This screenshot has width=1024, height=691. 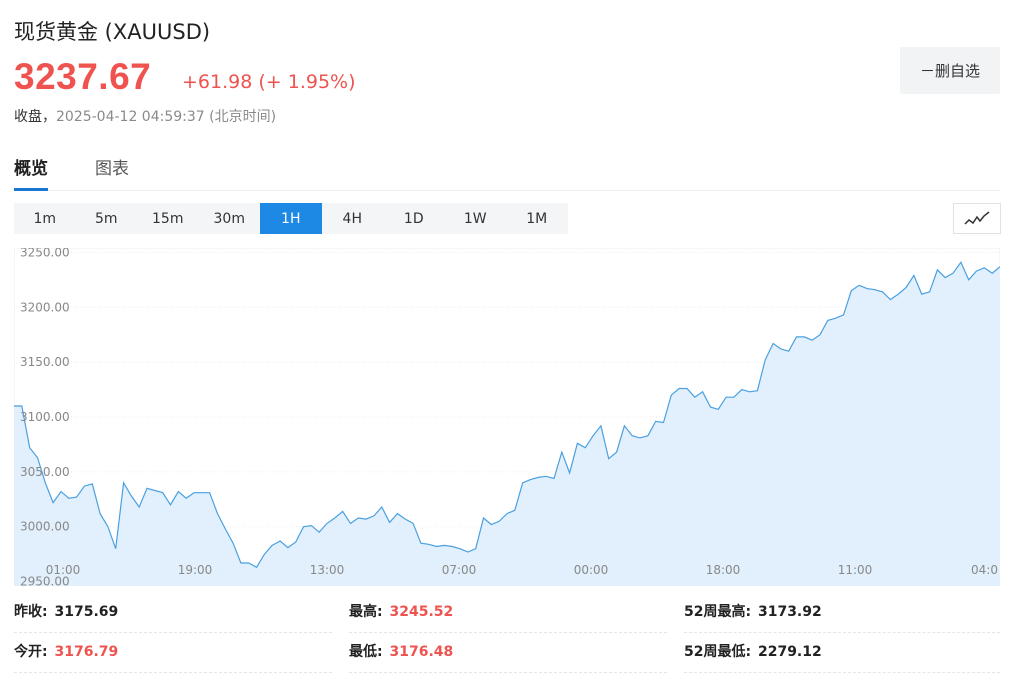 I want to click on interval-30m: 30m, so click(x=229, y=218).